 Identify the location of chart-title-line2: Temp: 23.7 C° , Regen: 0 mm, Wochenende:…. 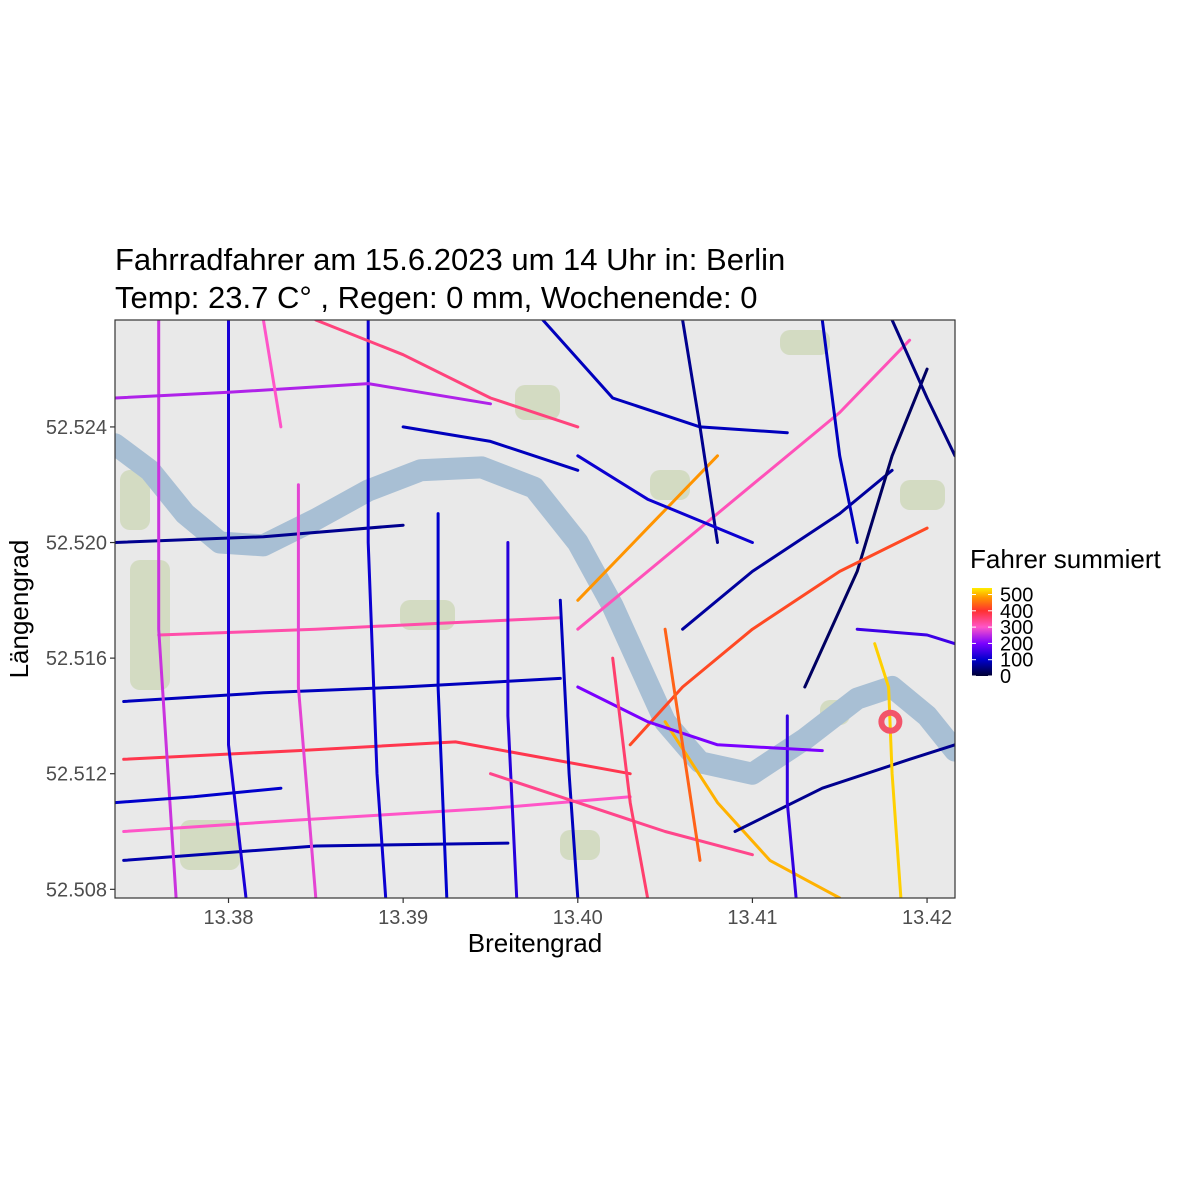
(436, 297).